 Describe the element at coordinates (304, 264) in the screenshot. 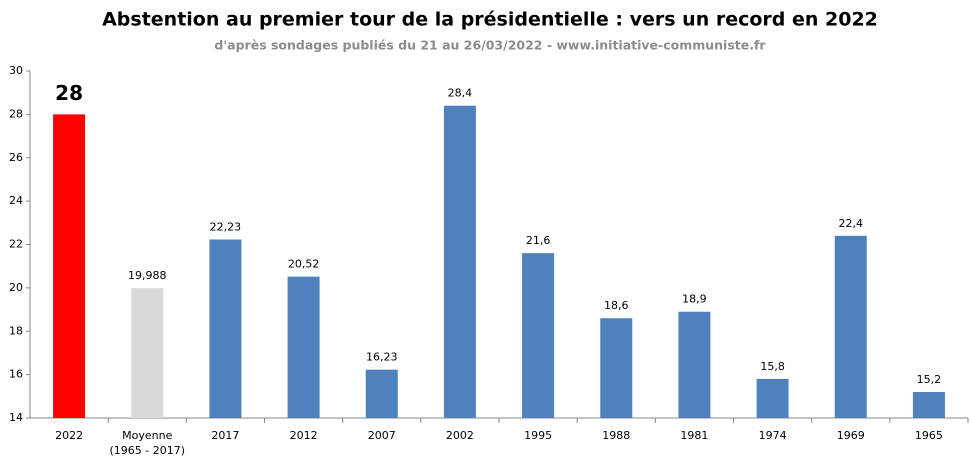

I see `value-label: 20,52` at that location.